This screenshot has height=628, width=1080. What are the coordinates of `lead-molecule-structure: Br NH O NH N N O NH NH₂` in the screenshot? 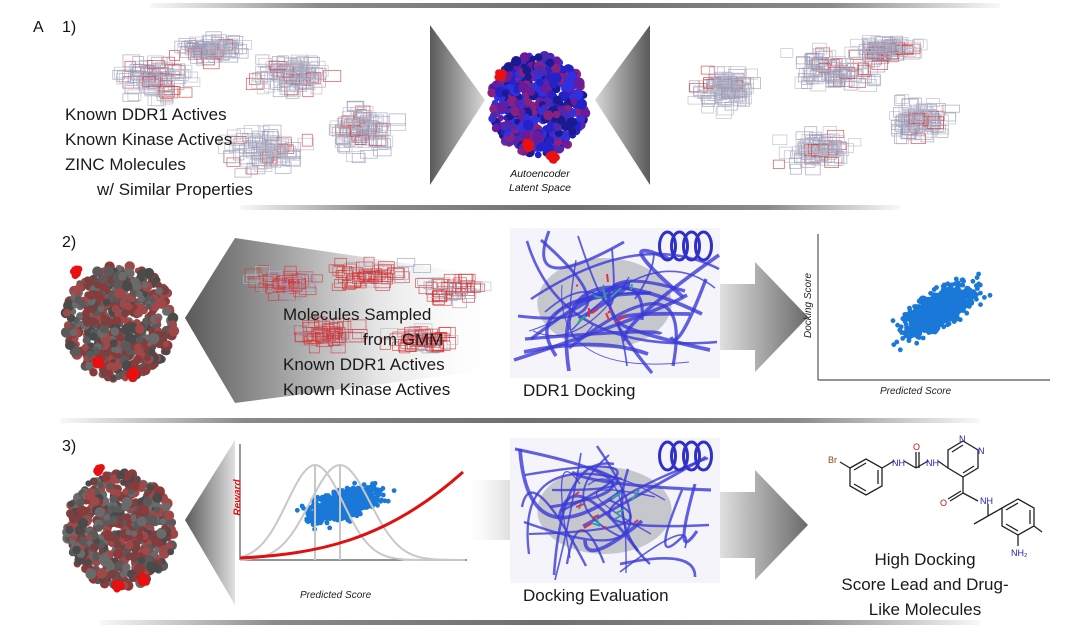 It's located at (935, 496).